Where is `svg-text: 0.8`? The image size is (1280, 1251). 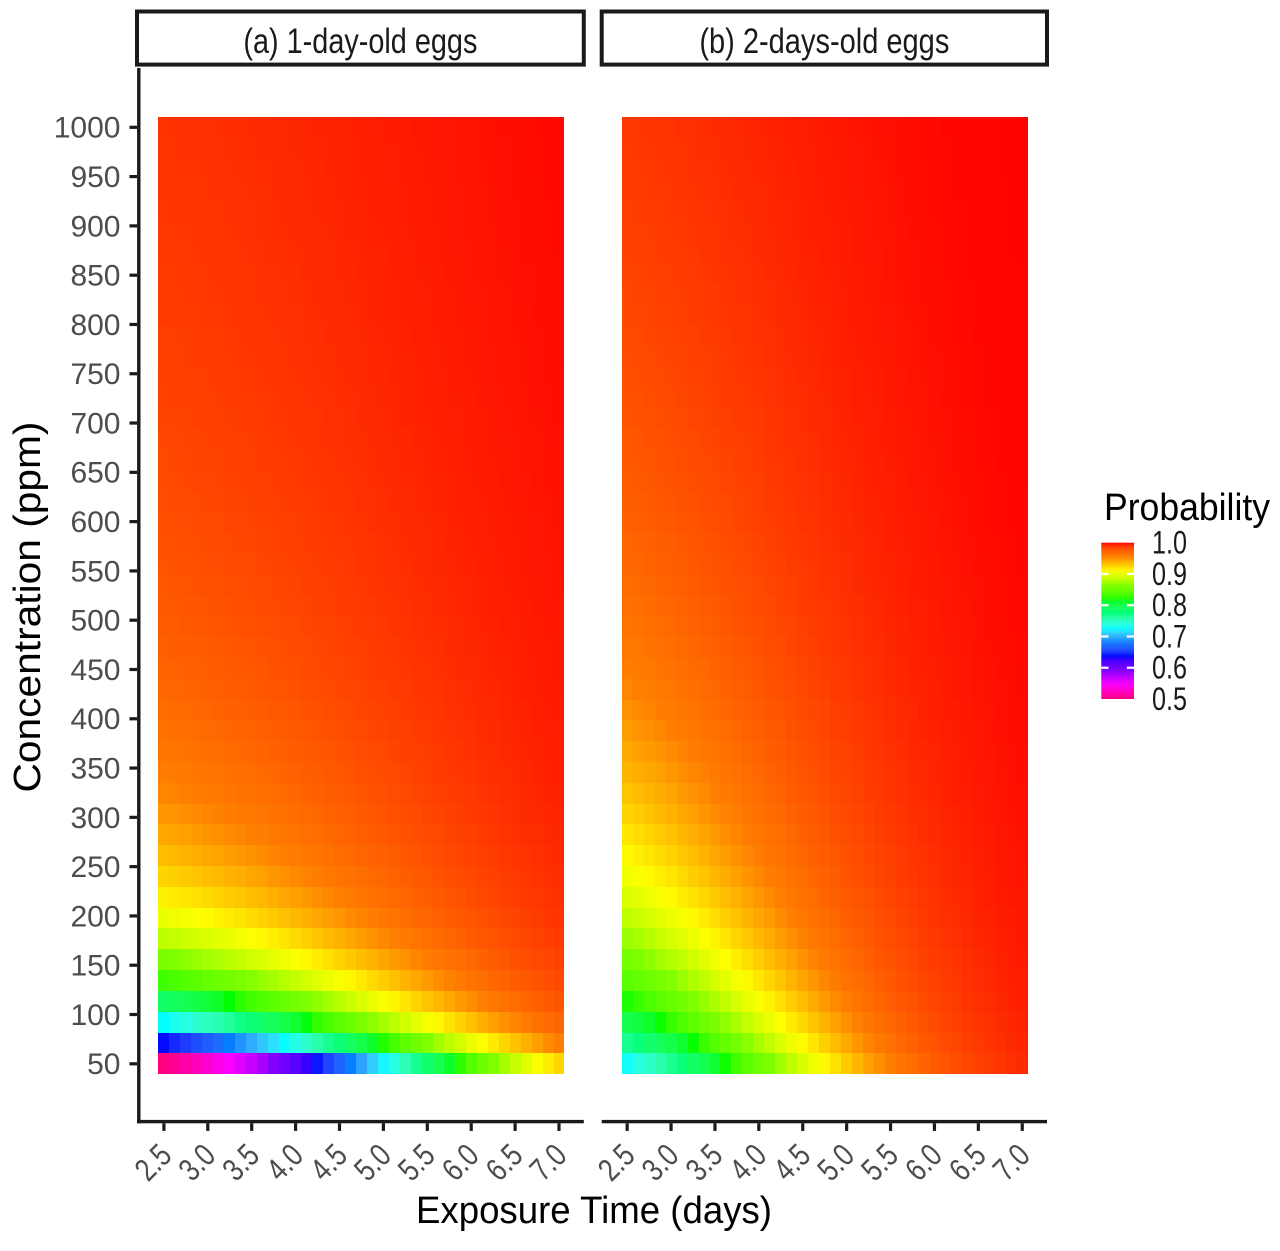
svg-text: 0.8 is located at coordinates (1169, 605).